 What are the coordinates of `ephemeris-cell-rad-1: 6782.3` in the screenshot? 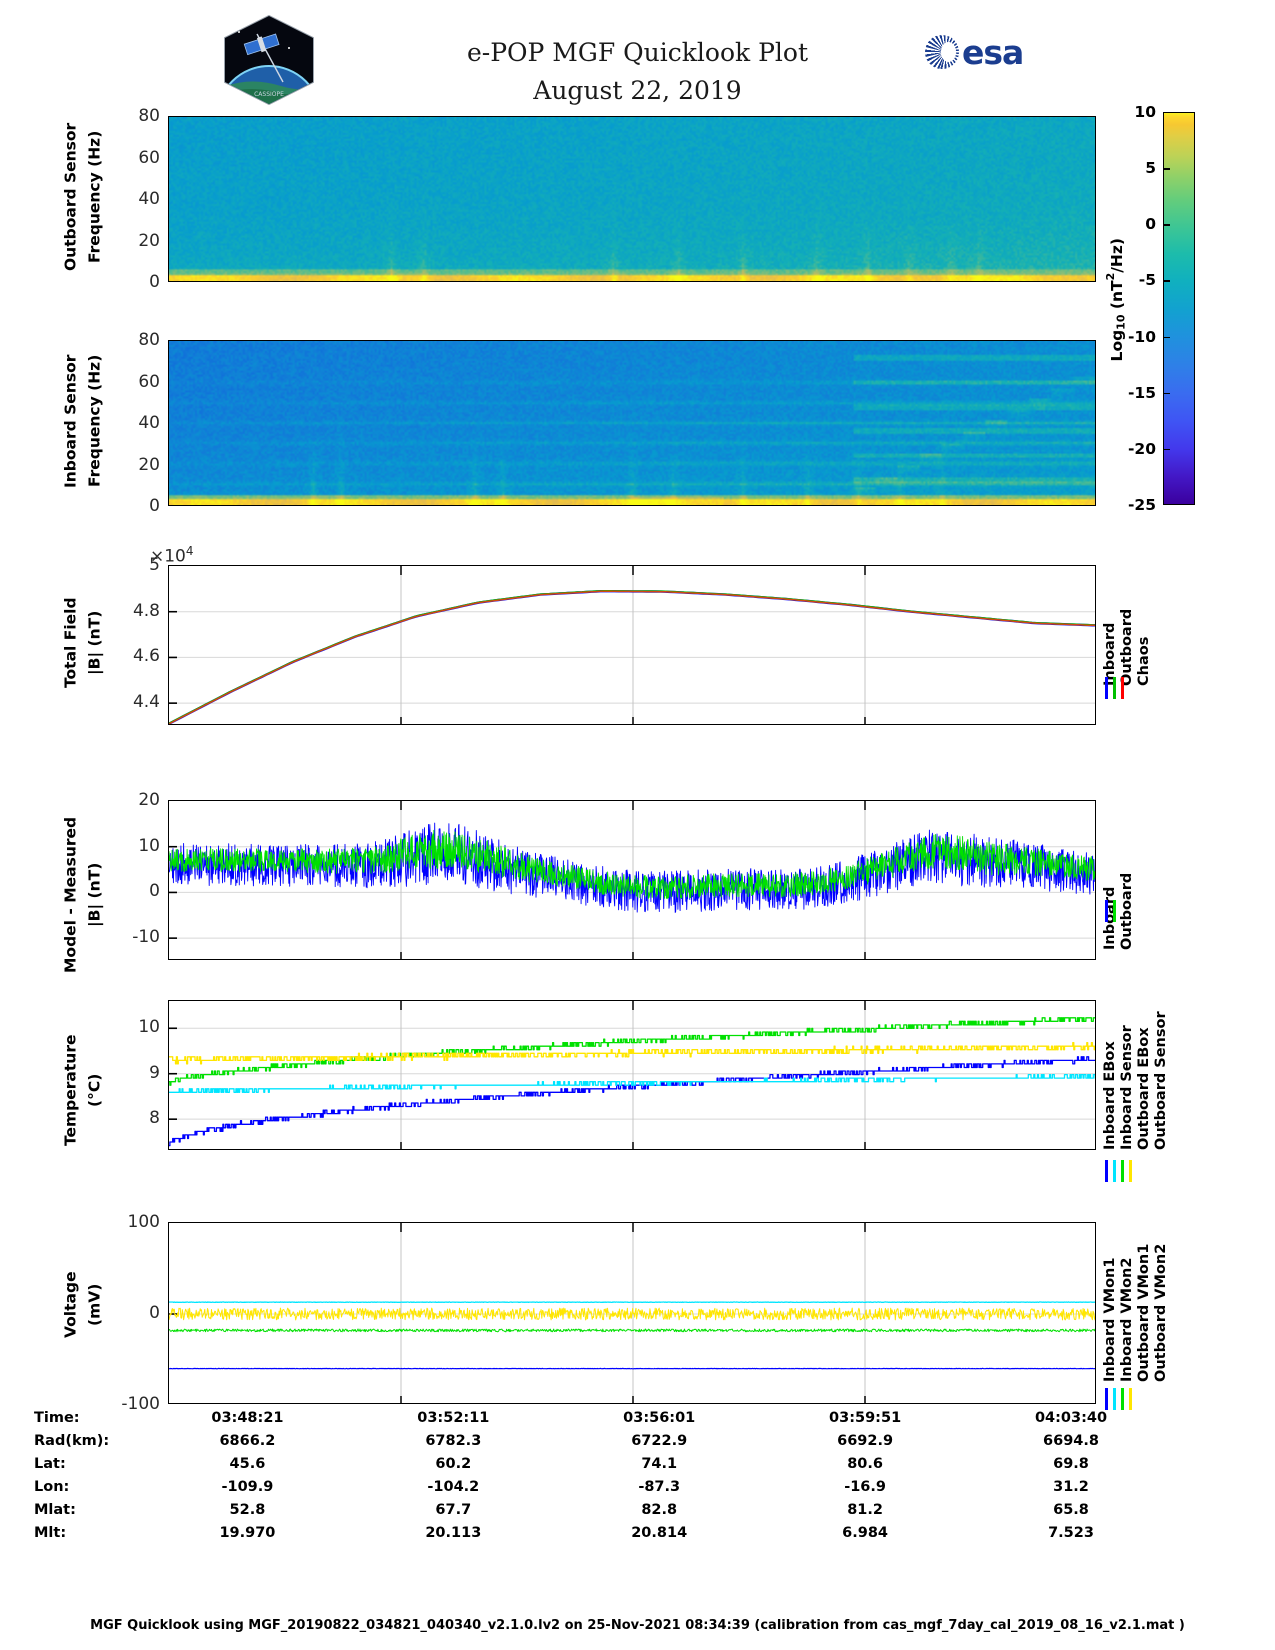 It's located at (453, 1440).